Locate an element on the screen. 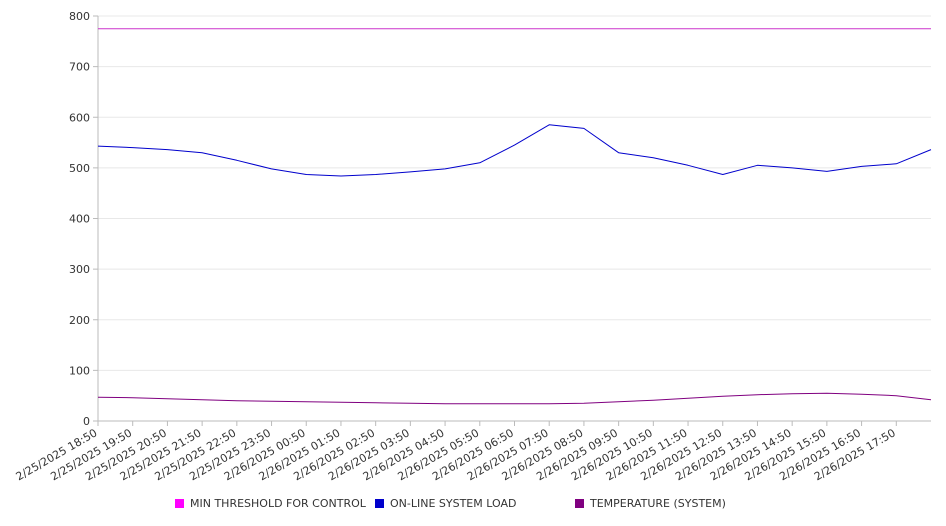 The image size is (946, 526). legend-item-temperature: TEMPERATURE (SYSTEM) is located at coordinates (650, 503).